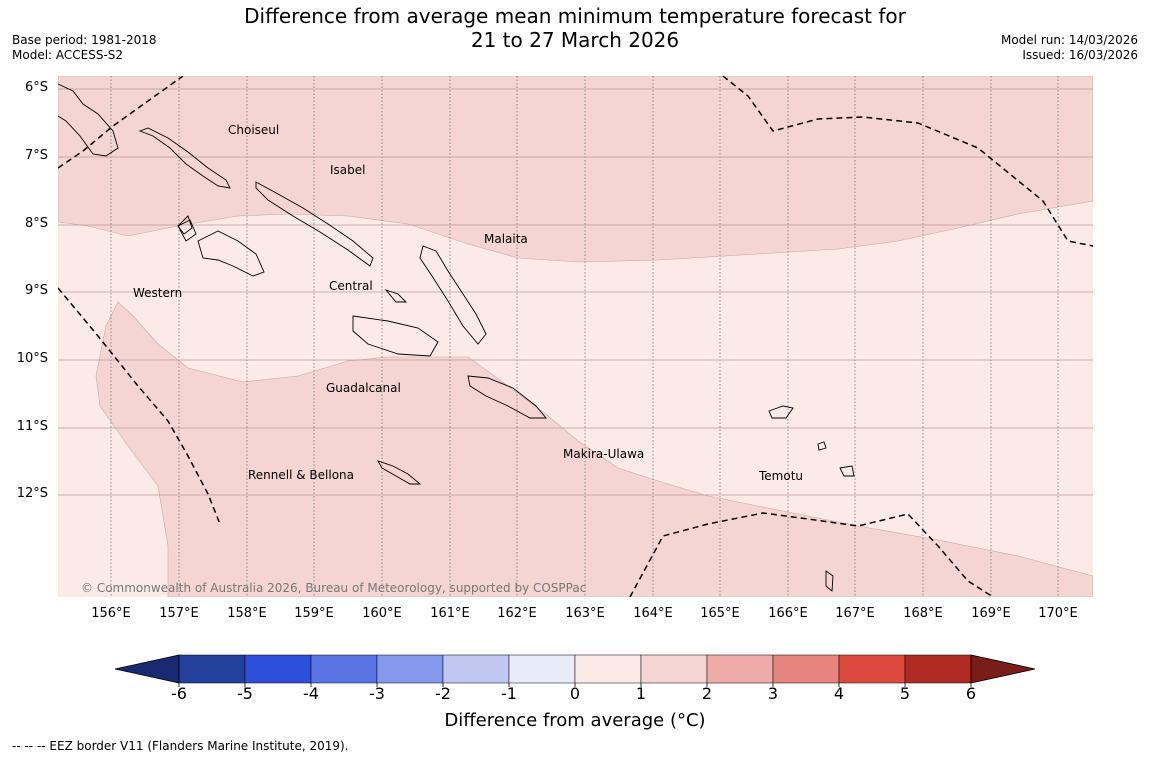 This screenshot has width=1150, height=758. Describe the element at coordinates (347, 170) in the screenshot. I see `region-label-isabel: Isabel` at that location.